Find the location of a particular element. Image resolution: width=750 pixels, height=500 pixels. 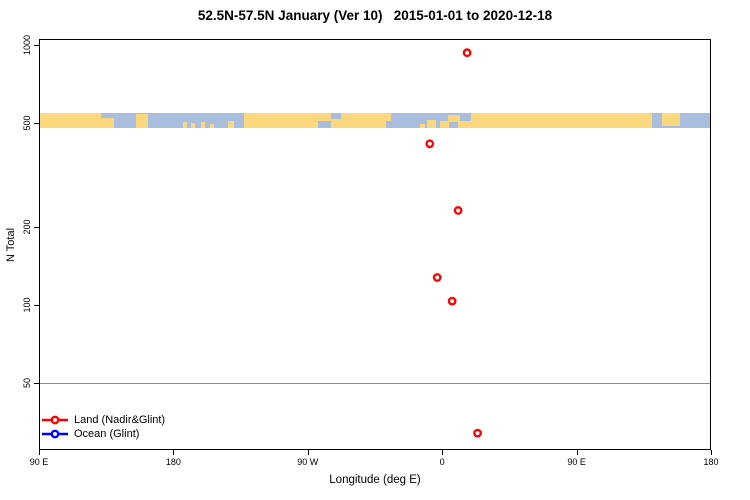

x-tick-label: 0 is located at coordinates (442, 462).